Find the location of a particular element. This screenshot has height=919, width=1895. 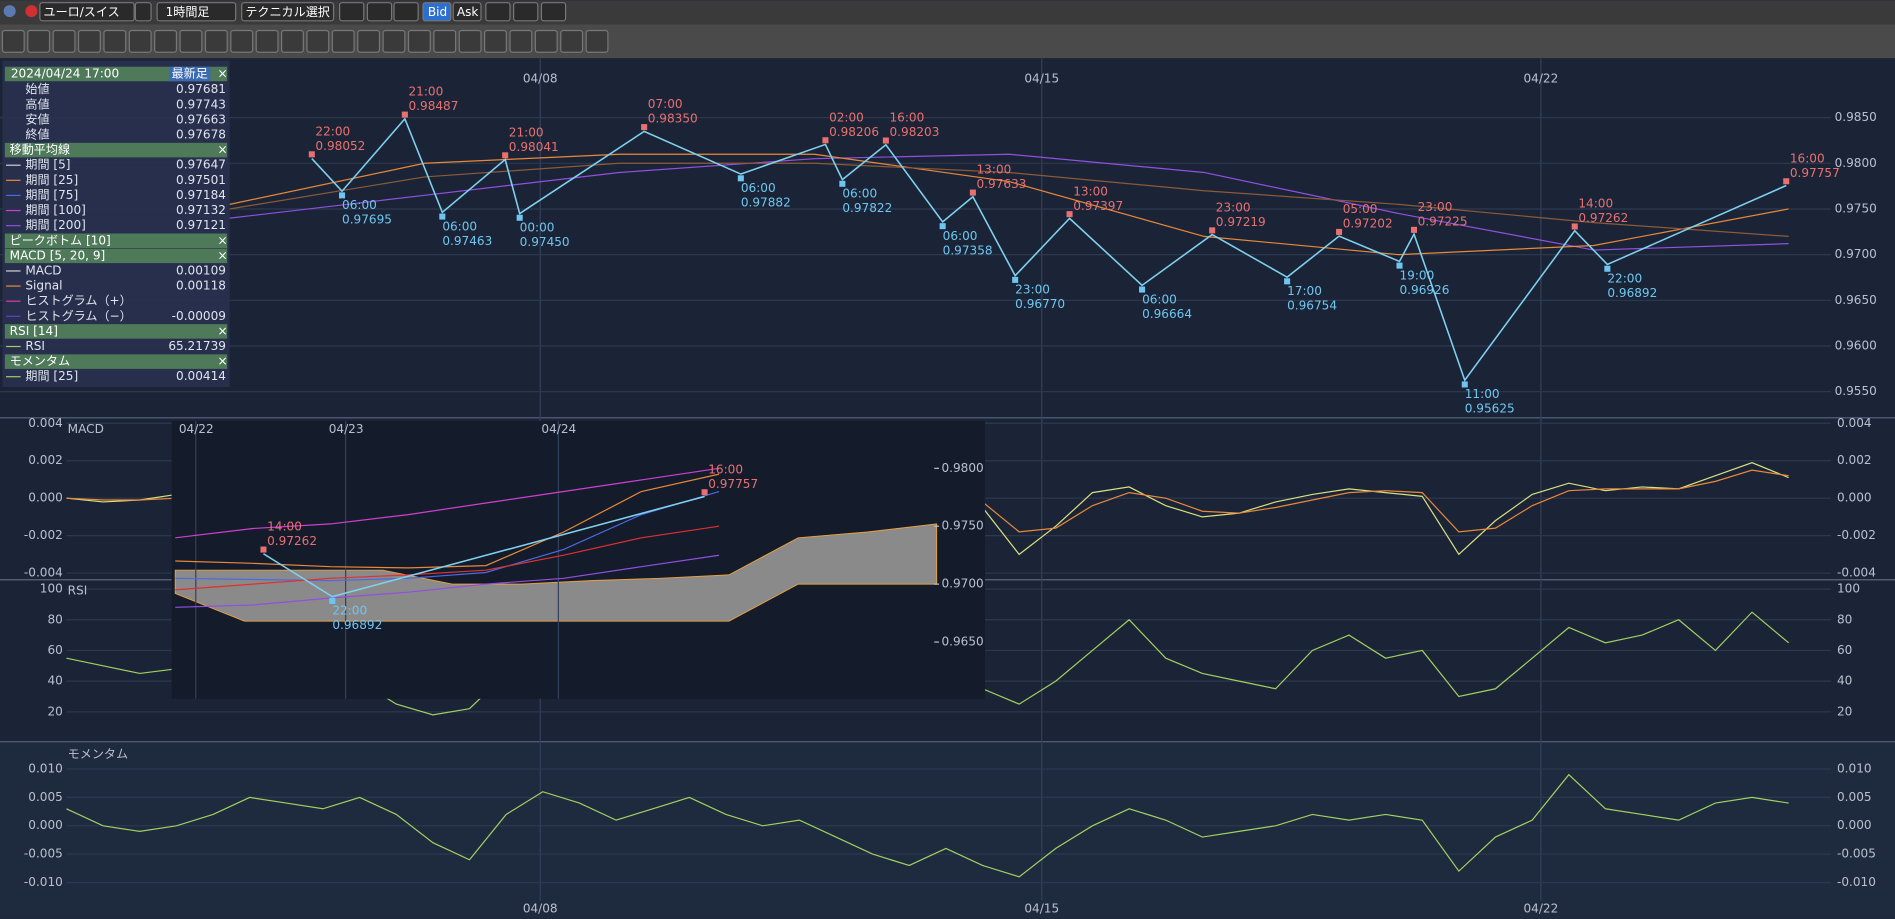

y-tick-label: 0.9800 is located at coordinates (962, 468).